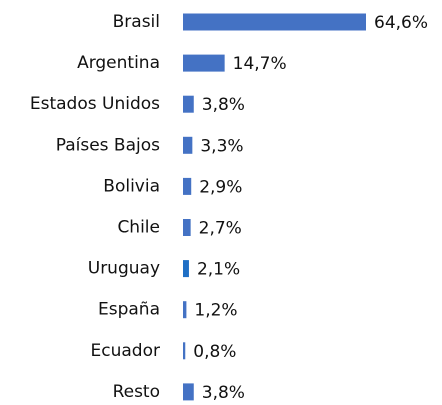 The width and height of the screenshot is (442, 405). What do you see at coordinates (131, 186) in the screenshot?
I see `category-label: Bolivia` at bounding box center [131, 186].